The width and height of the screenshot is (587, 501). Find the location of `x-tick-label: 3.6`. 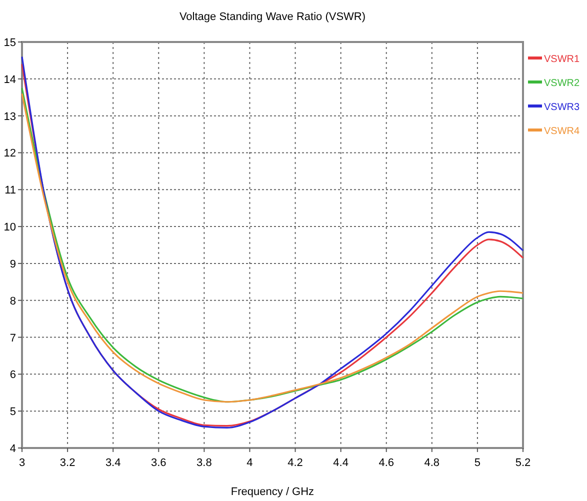

x-tick-label: 3.6 is located at coordinates (158, 463).